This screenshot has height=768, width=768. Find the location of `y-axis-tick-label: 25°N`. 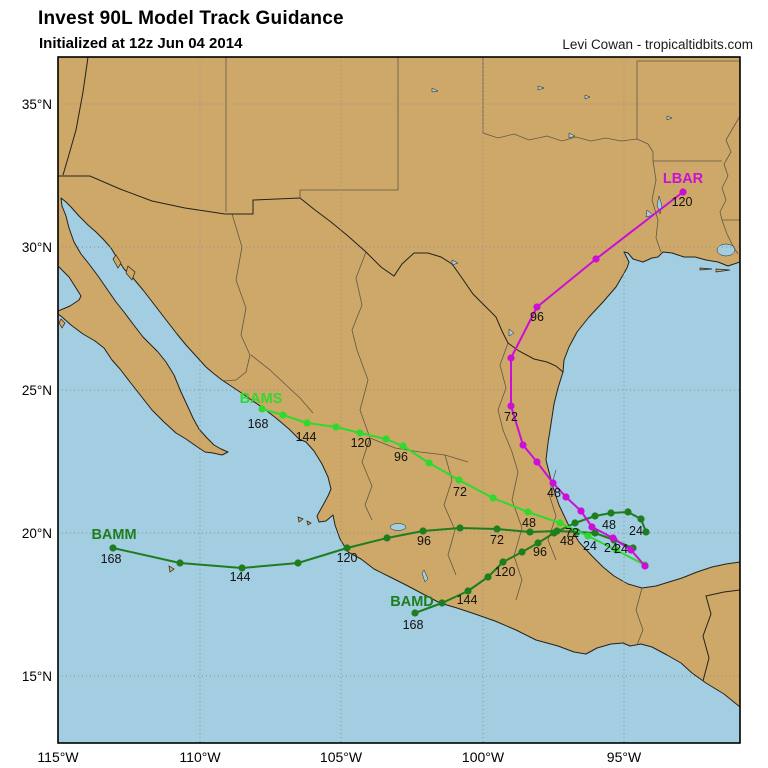

y-axis-tick-label: 25°N is located at coordinates (37, 390).